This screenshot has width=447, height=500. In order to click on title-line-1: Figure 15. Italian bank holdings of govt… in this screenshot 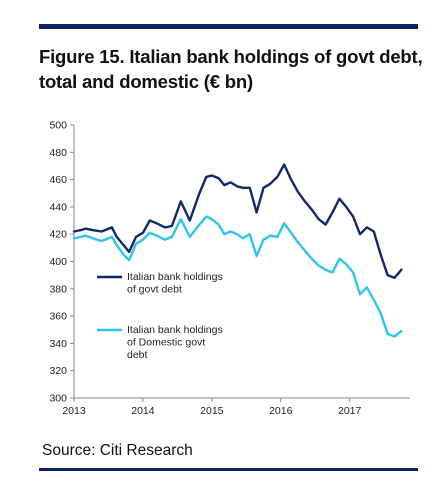, I will do `click(231, 56)`.